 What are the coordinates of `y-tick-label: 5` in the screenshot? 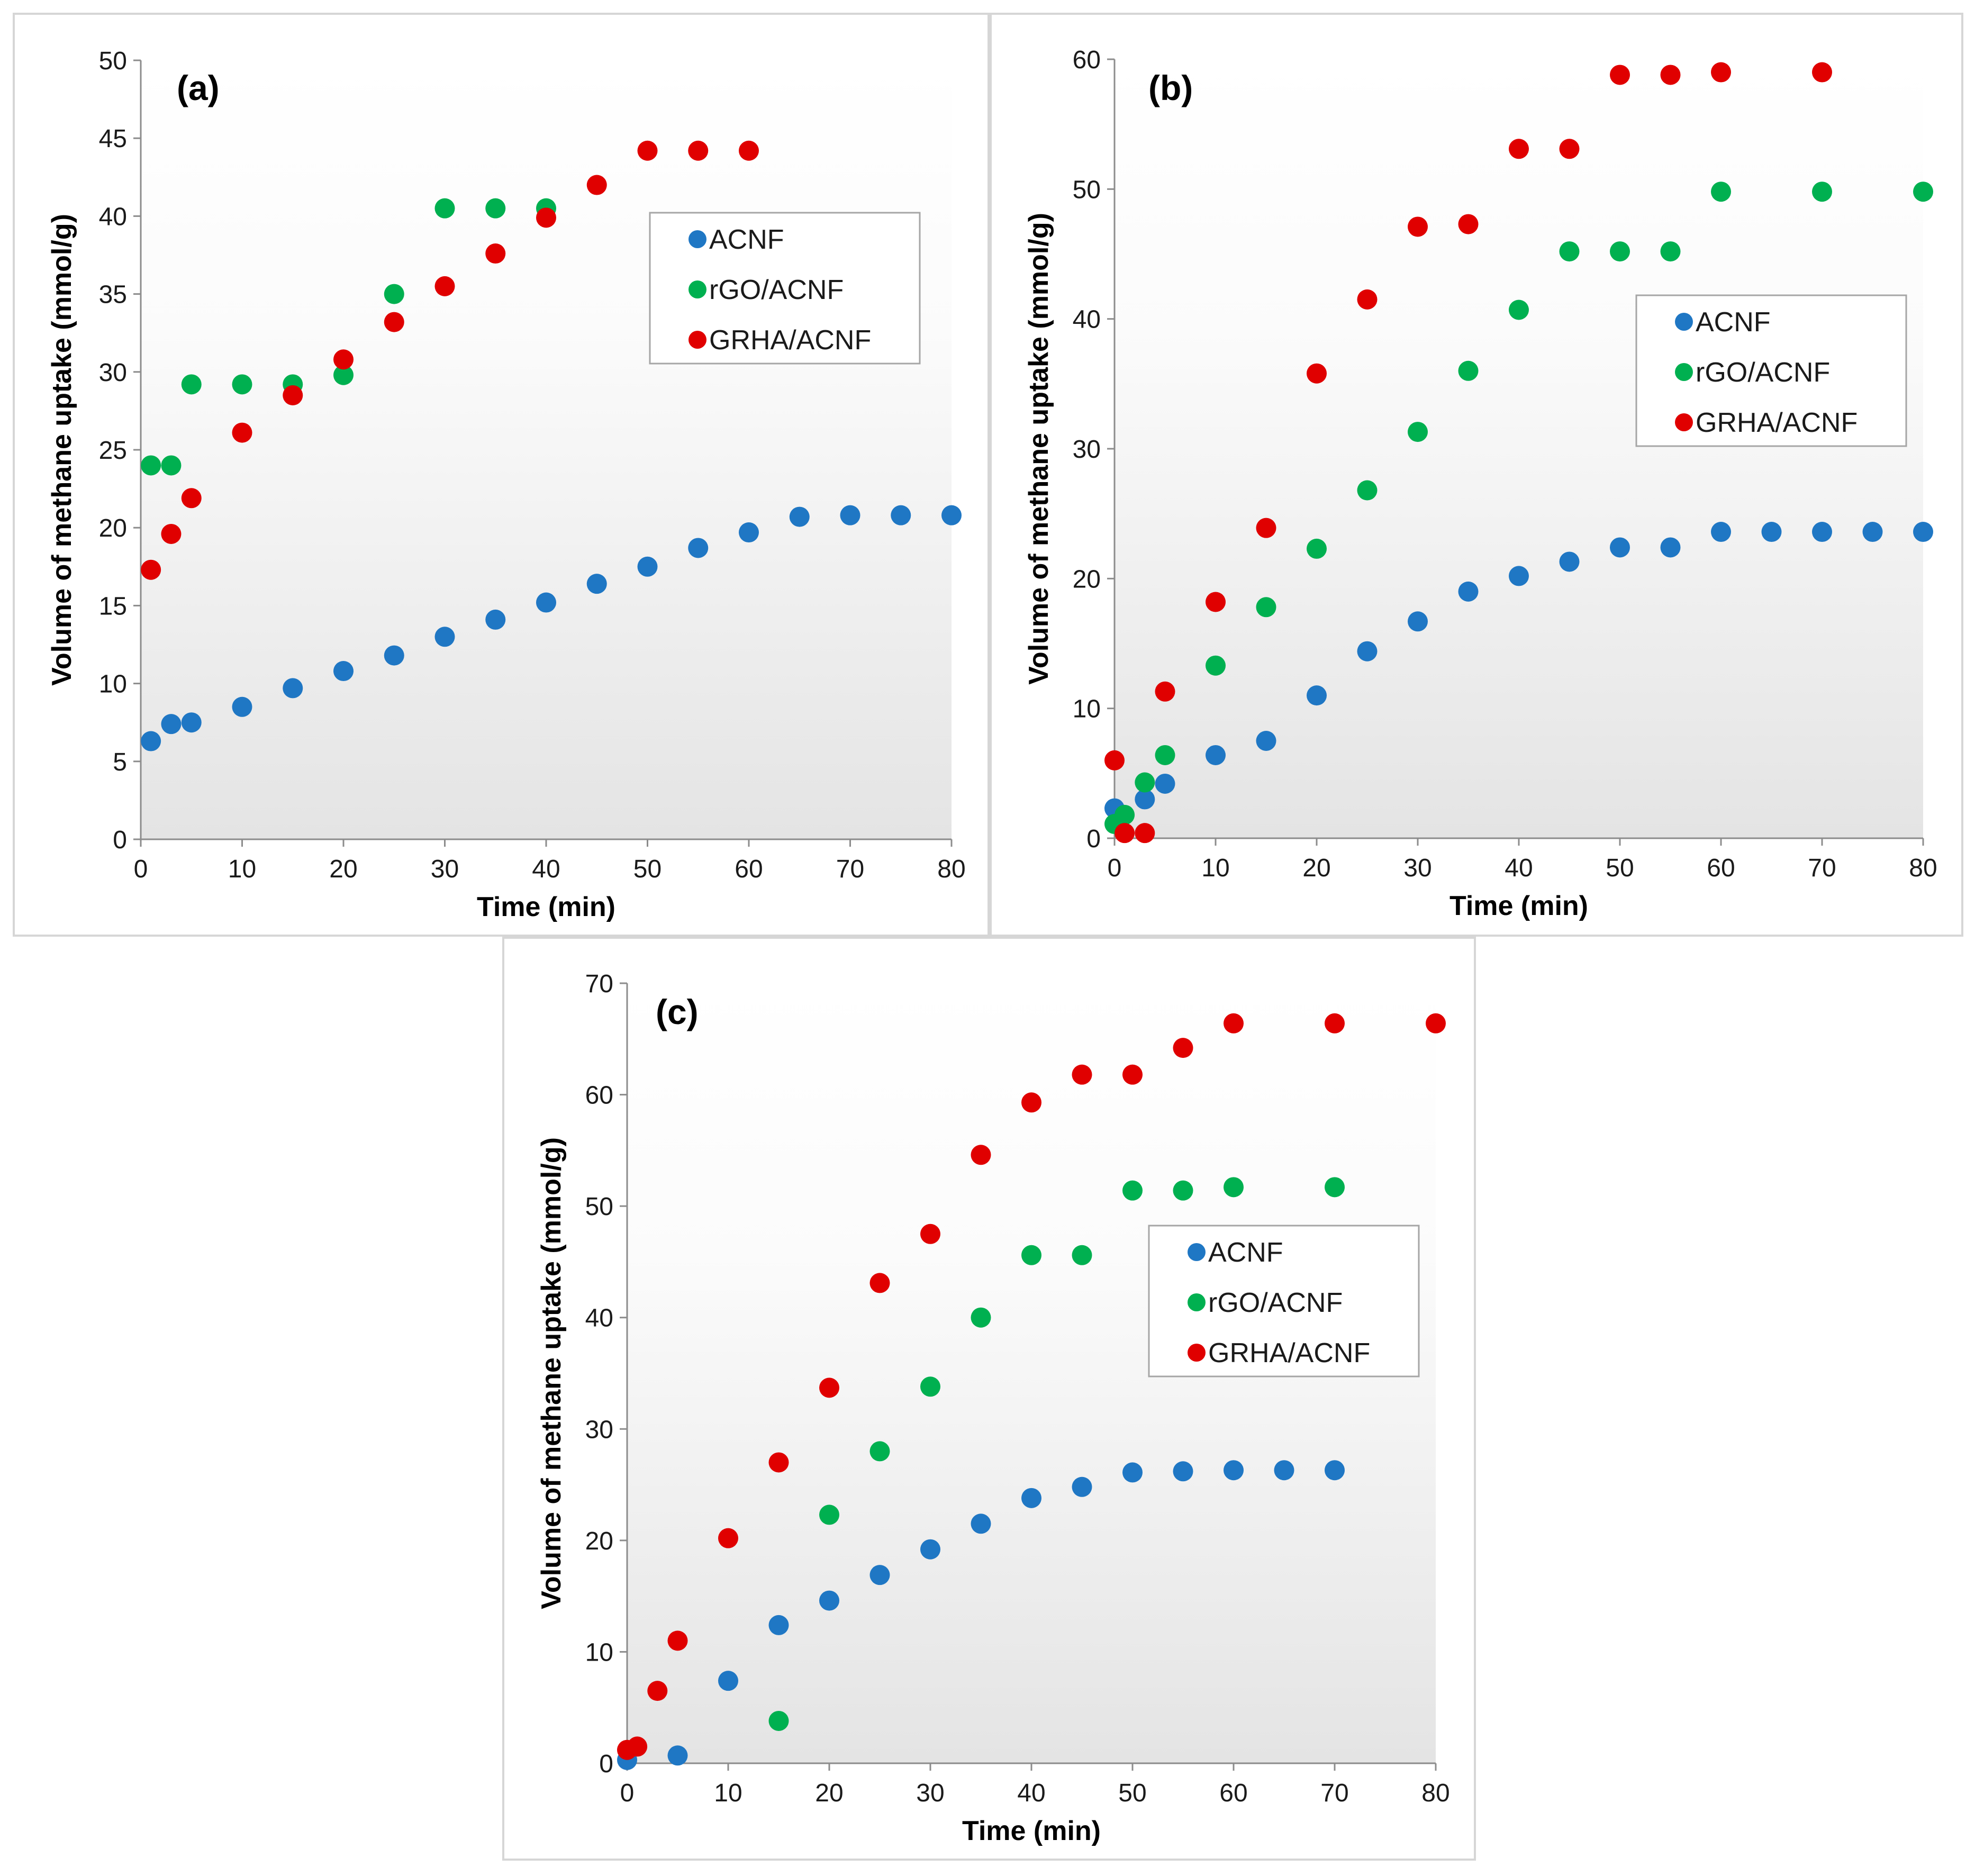 It's located at (120, 762).